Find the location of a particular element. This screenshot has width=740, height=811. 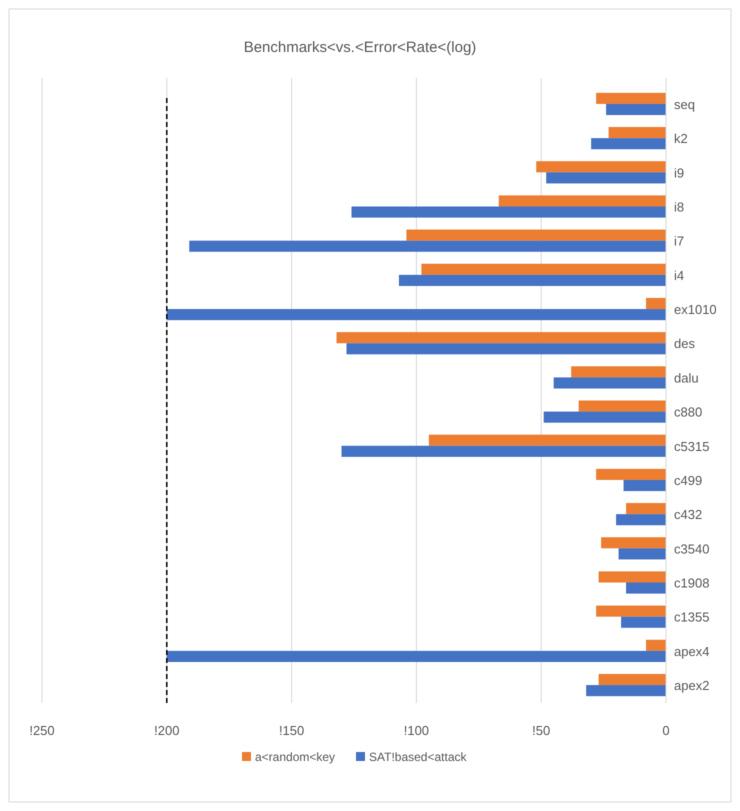

y-tick-label: i7 is located at coordinates (679, 241).